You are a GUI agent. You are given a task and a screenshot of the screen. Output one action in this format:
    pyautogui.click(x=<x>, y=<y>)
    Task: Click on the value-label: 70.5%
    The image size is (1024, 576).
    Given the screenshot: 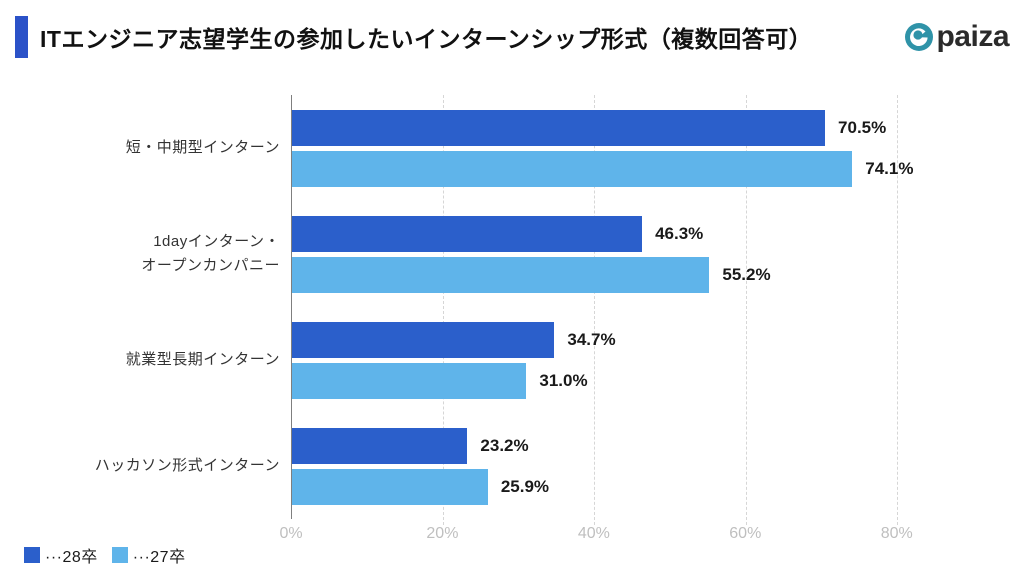 What is the action you would take?
    pyautogui.click(x=862, y=127)
    